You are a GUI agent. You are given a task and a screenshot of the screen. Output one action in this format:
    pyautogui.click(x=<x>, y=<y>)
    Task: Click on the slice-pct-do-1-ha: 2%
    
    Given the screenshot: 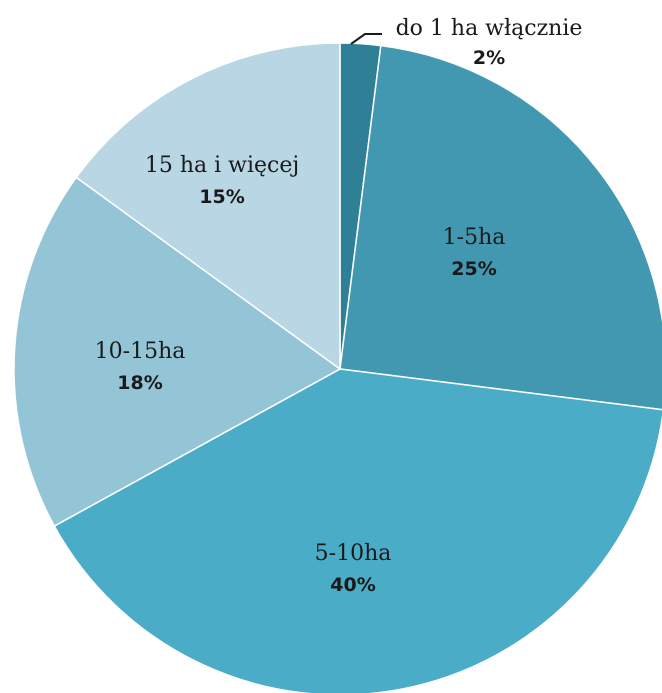 What is the action you would take?
    pyautogui.click(x=489, y=58)
    